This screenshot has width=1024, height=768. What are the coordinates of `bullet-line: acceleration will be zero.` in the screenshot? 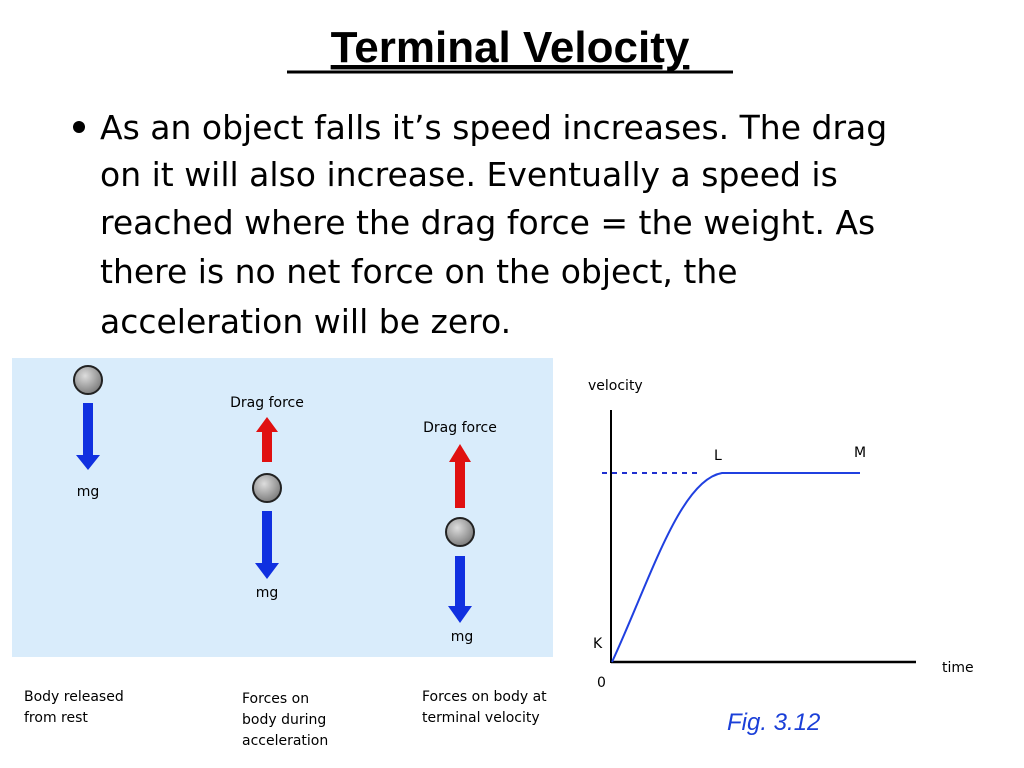 It's located at (305, 321).